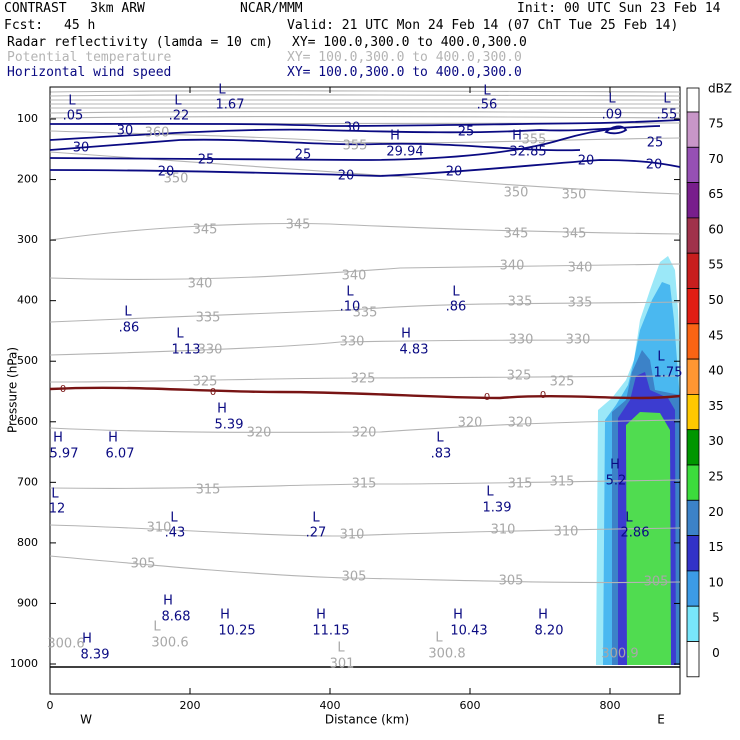 The width and height of the screenshot is (740, 740). What do you see at coordinates (668, 373) in the screenshot?
I see `extremum-value: 1.75` at bounding box center [668, 373].